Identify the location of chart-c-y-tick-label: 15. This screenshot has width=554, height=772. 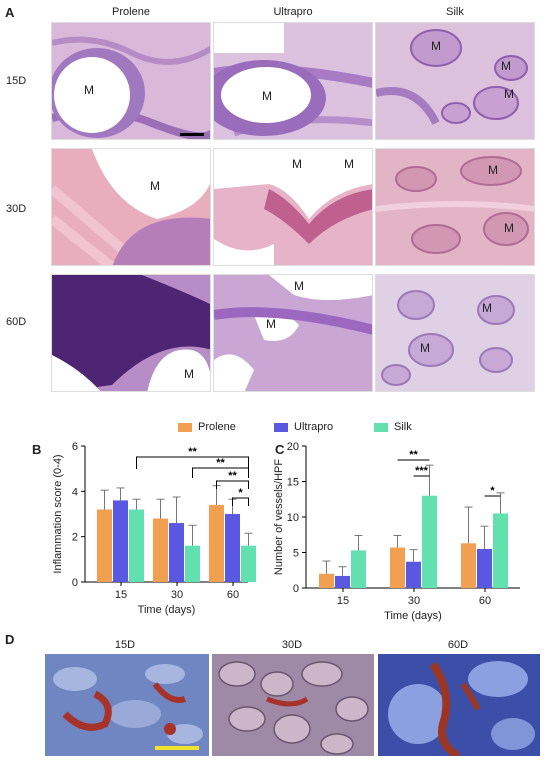
(293, 483).